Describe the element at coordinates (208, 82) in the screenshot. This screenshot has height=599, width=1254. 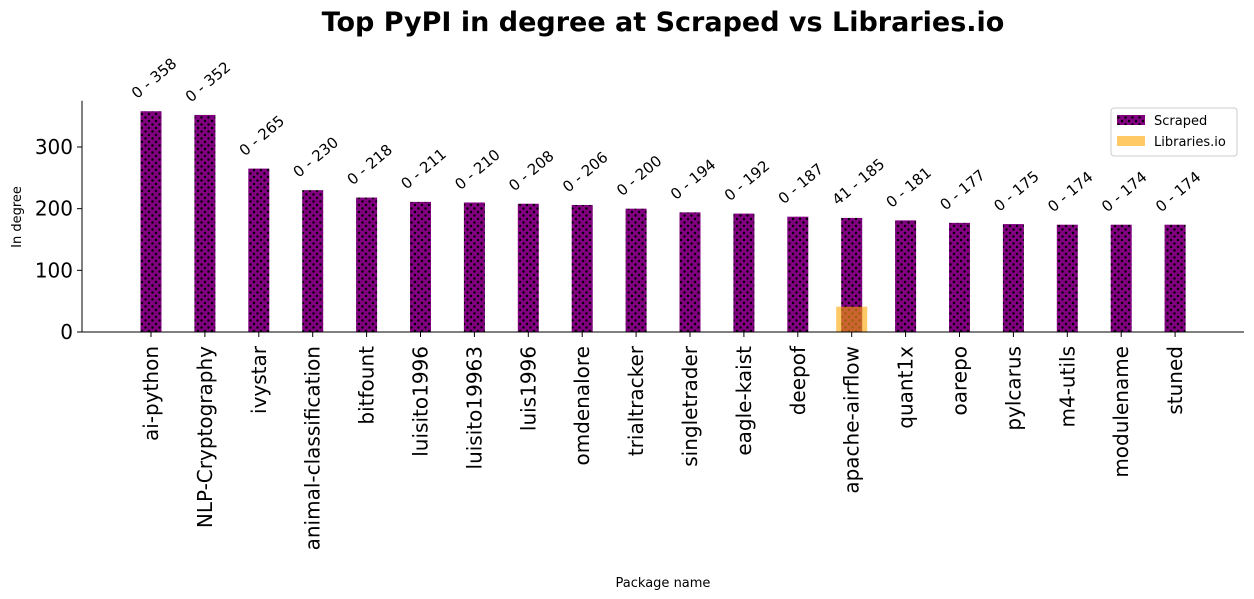
I see `bar-value-label: 0 - 352` at that location.